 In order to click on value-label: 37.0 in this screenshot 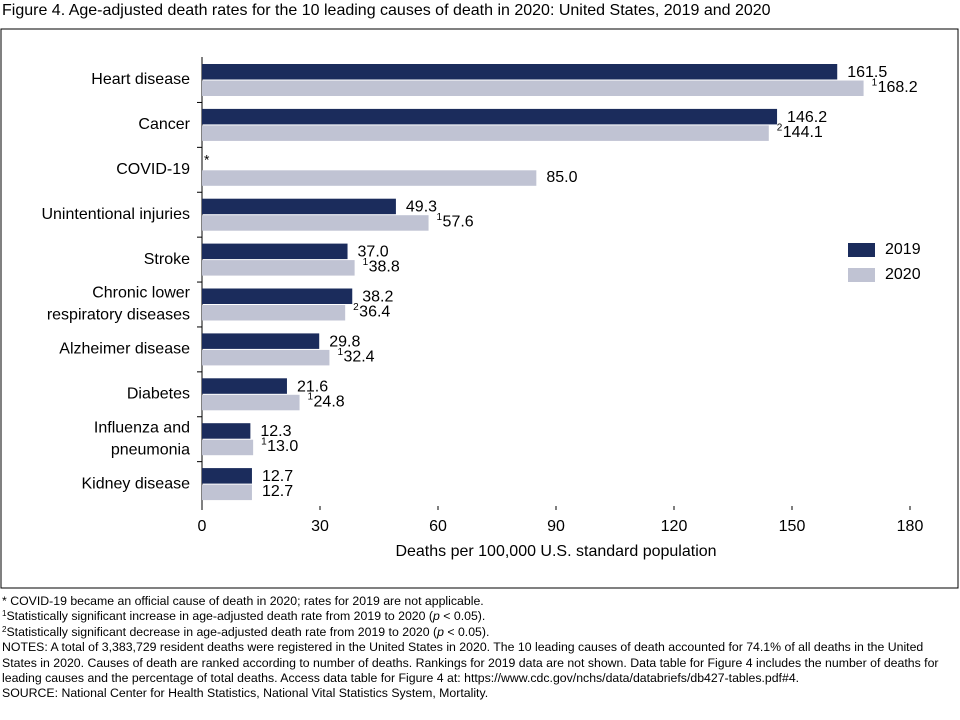, I will do `click(373, 252)`.